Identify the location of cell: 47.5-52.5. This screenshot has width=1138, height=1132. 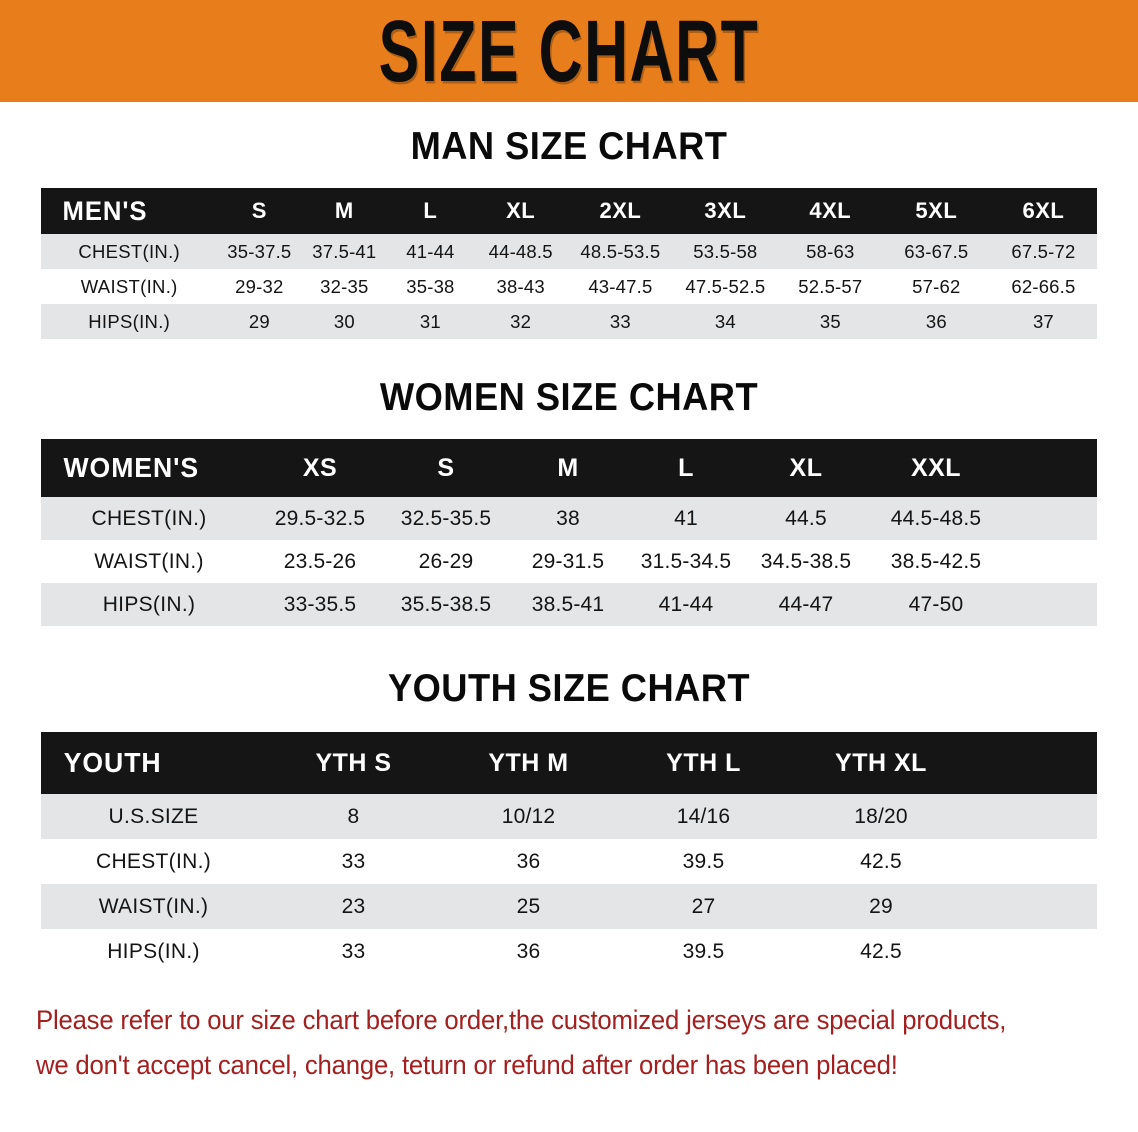
(725, 286).